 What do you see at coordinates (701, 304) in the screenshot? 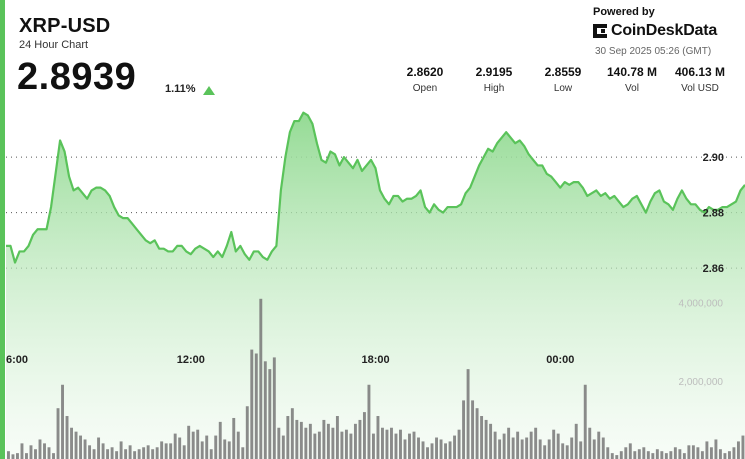
I see `volume-tick-label: 4,000,000` at bounding box center [701, 304].